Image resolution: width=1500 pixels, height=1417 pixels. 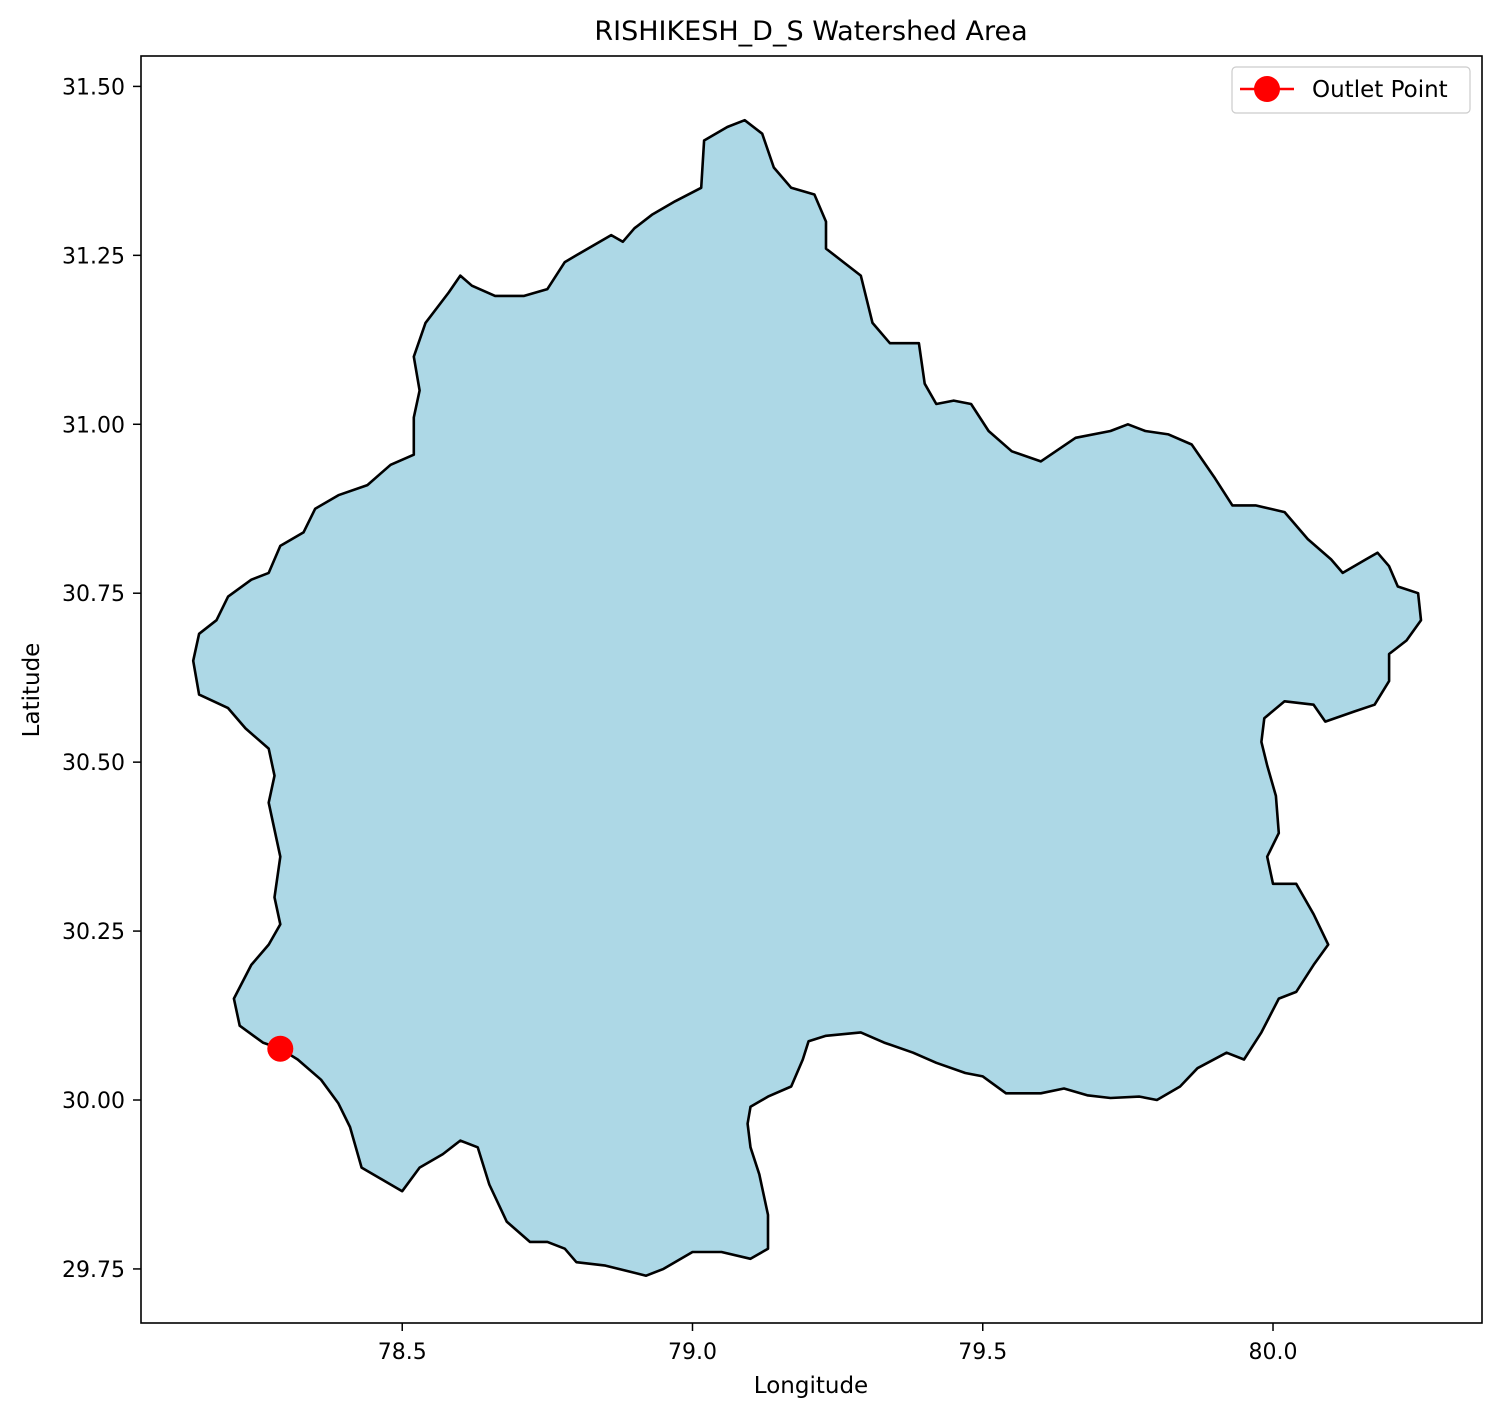 What do you see at coordinates (93, 594) in the screenshot?
I see `y-tick-label: 30.75` at bounding box center [93, 594].